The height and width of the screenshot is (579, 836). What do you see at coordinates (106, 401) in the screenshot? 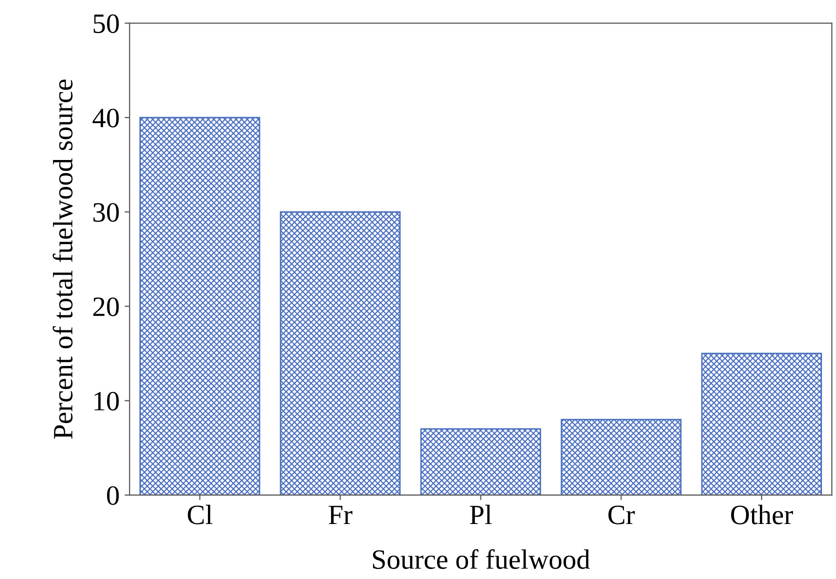
I see `y-tick-label: 10` at bounding box center [106, 401].